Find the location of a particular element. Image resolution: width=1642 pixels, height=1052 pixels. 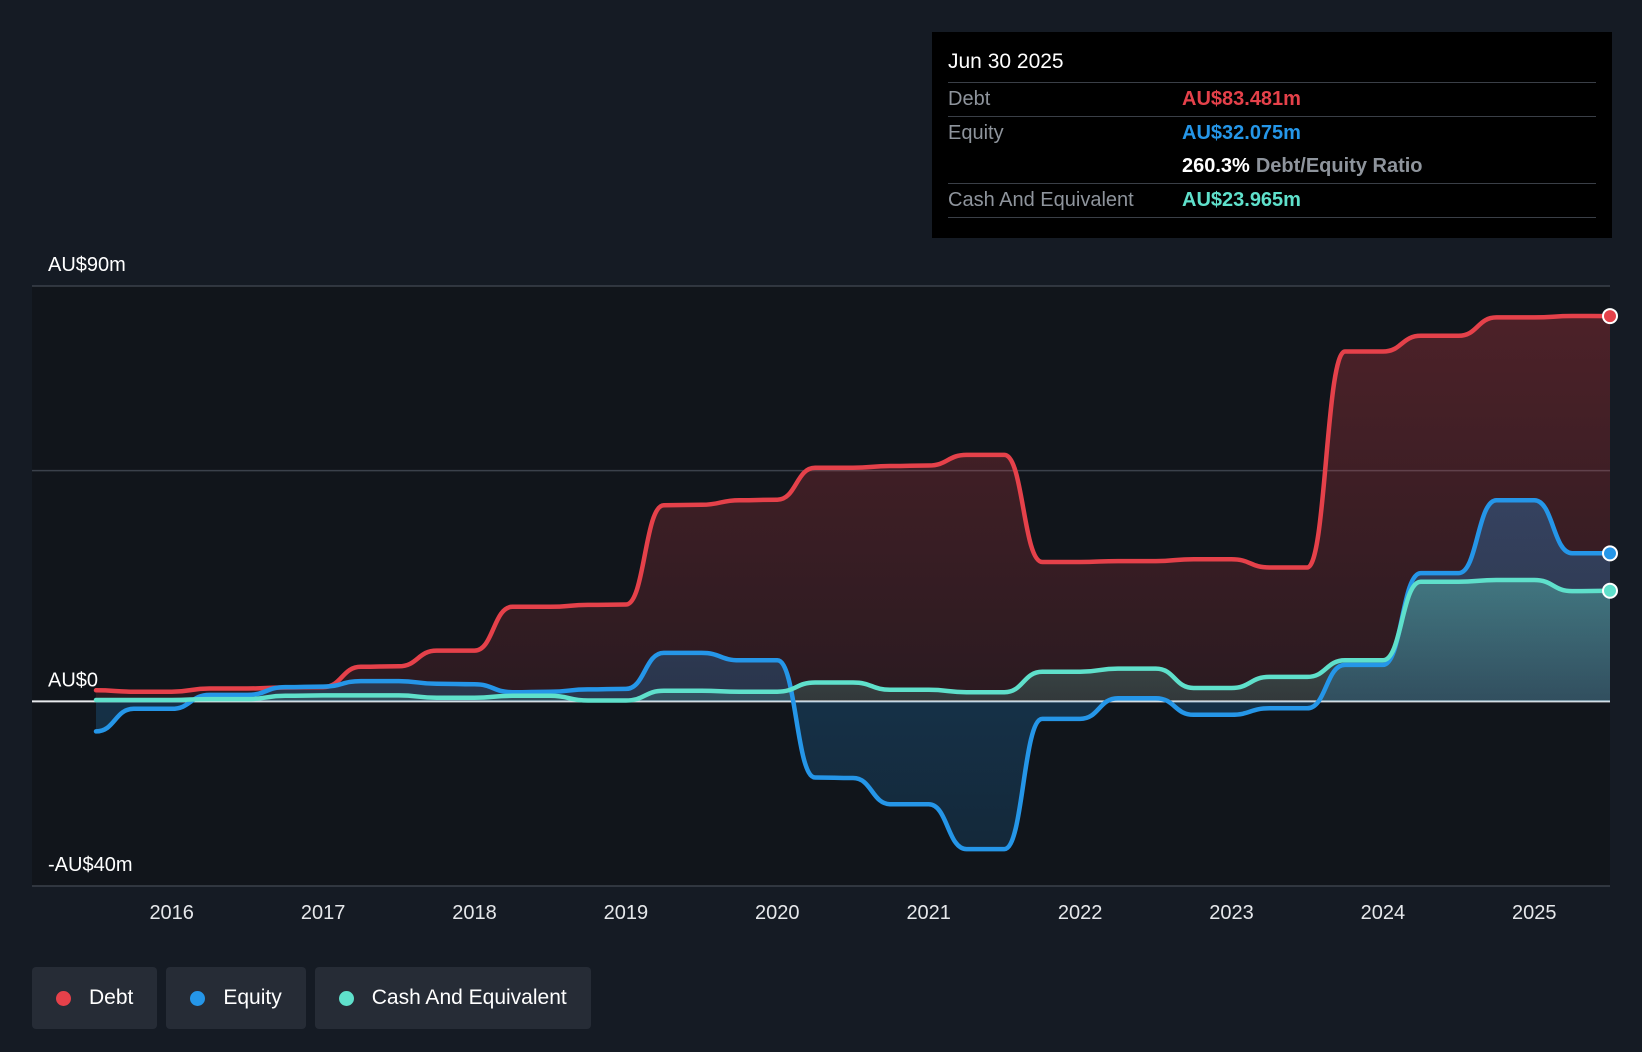

x-tick-label: 2023 is located at coordinates (1231, 913).